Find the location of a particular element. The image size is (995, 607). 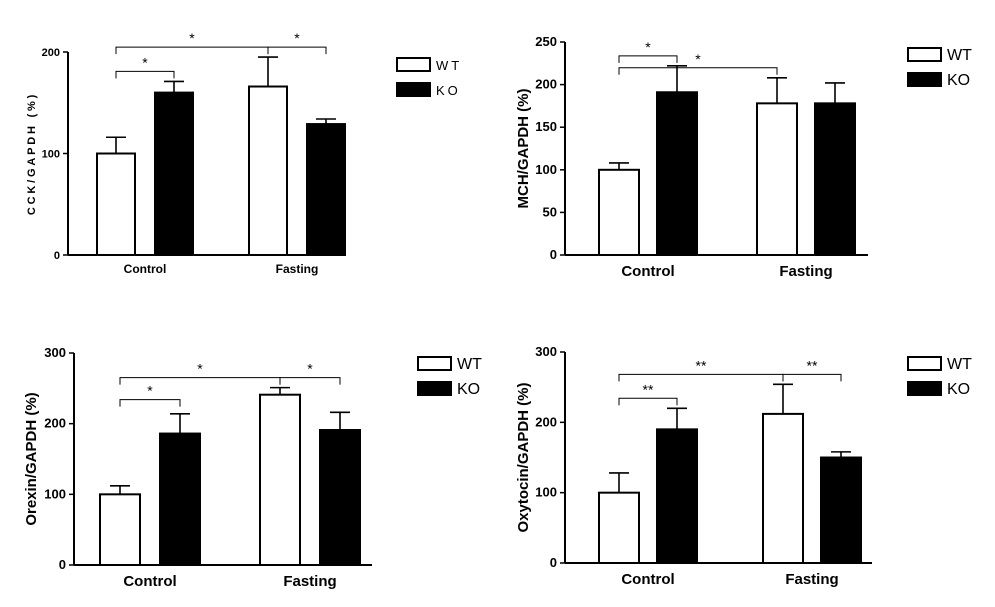

y-axis-label: MCH/GAPDH (%) is located at coordinates (523, 149).